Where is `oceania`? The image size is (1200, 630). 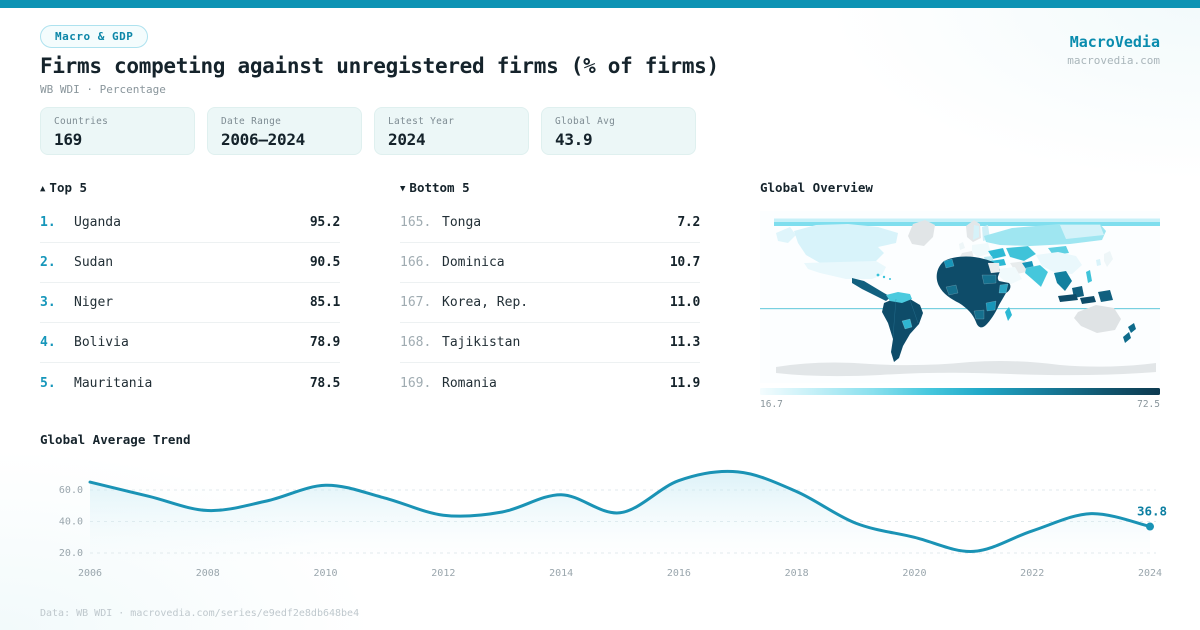 oceania is located at coordinates (1105, 324).